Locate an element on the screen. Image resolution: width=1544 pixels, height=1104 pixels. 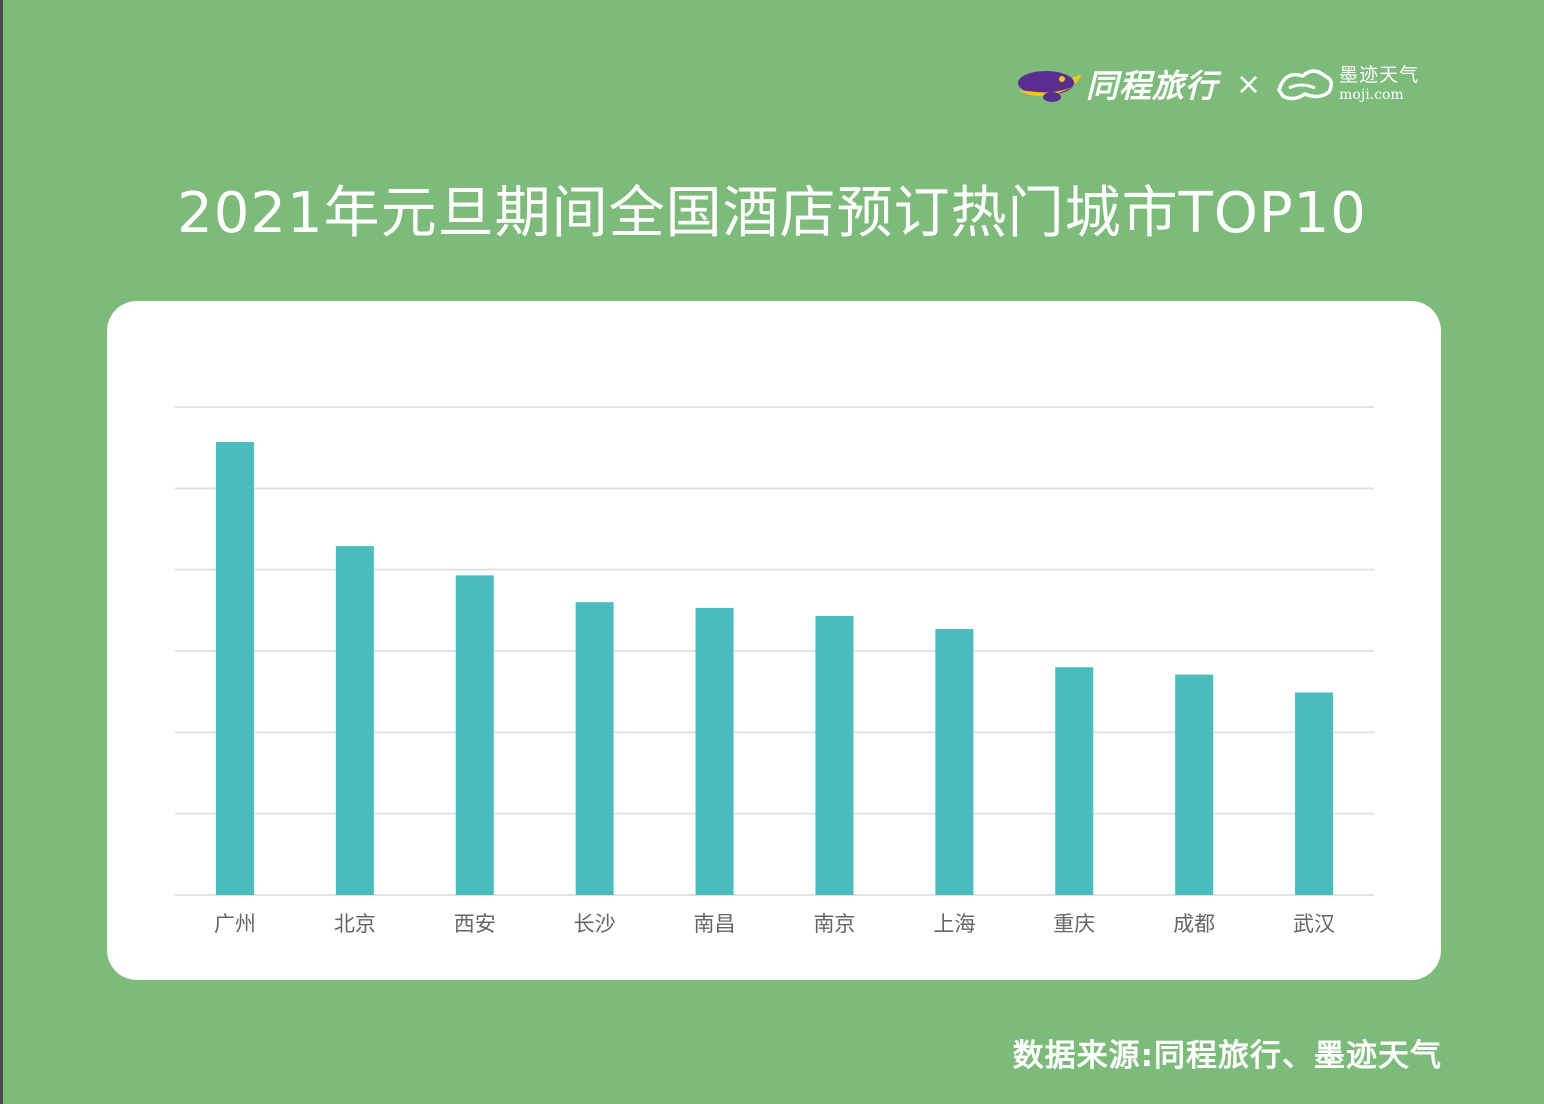
x-tick-label-2: 北京 is located at coordinates (355, 924).